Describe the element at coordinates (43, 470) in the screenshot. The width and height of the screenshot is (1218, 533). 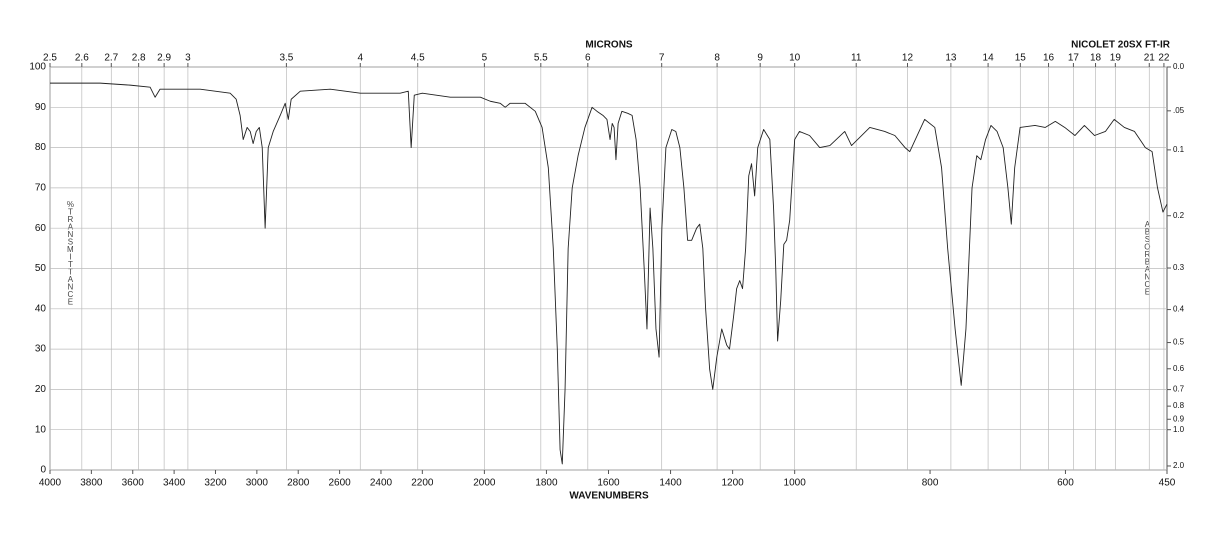
I see `y-tick-label: 0` at that location.